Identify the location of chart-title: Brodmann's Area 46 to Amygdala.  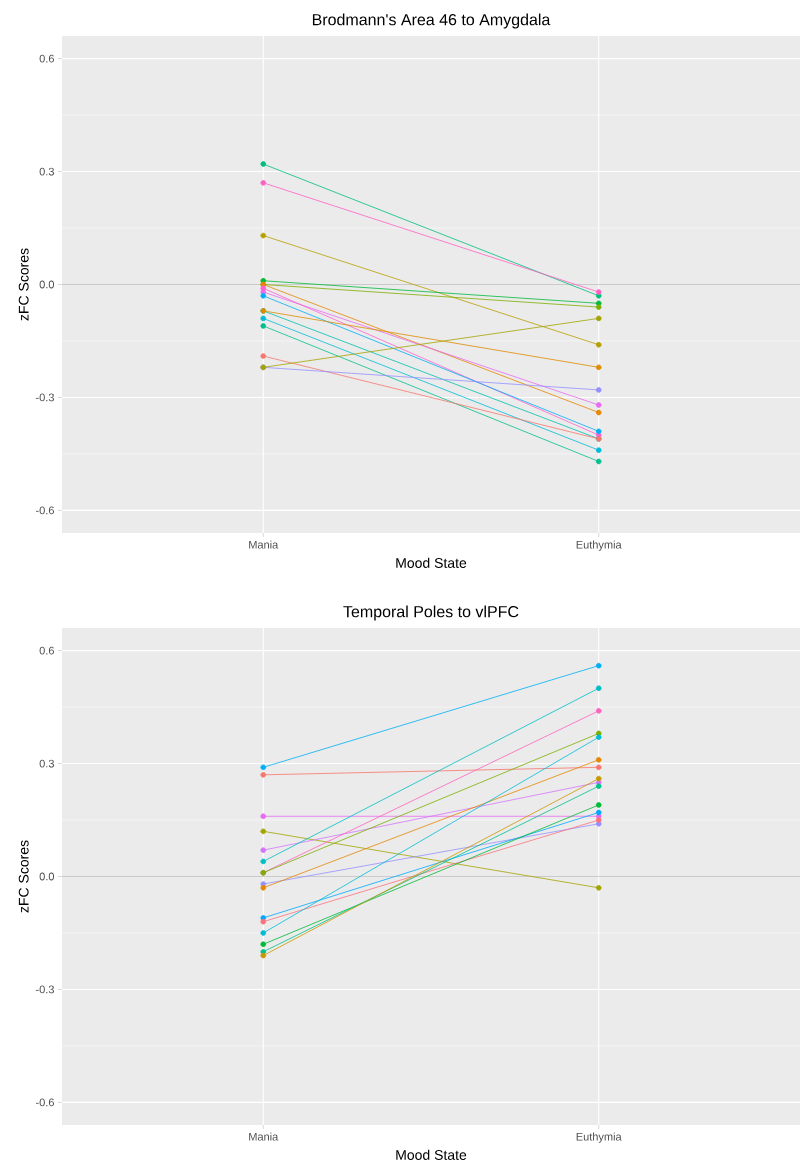
(431, 21).